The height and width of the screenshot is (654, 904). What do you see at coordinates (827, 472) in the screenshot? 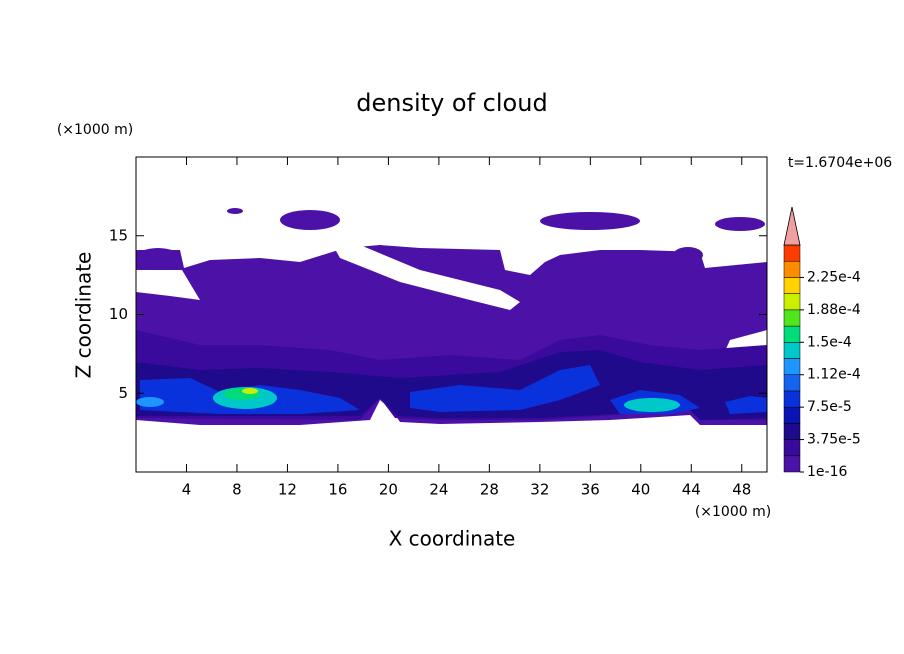
I see `colorbar-tick-label: 1e-16` at bounding box center [827, 472].